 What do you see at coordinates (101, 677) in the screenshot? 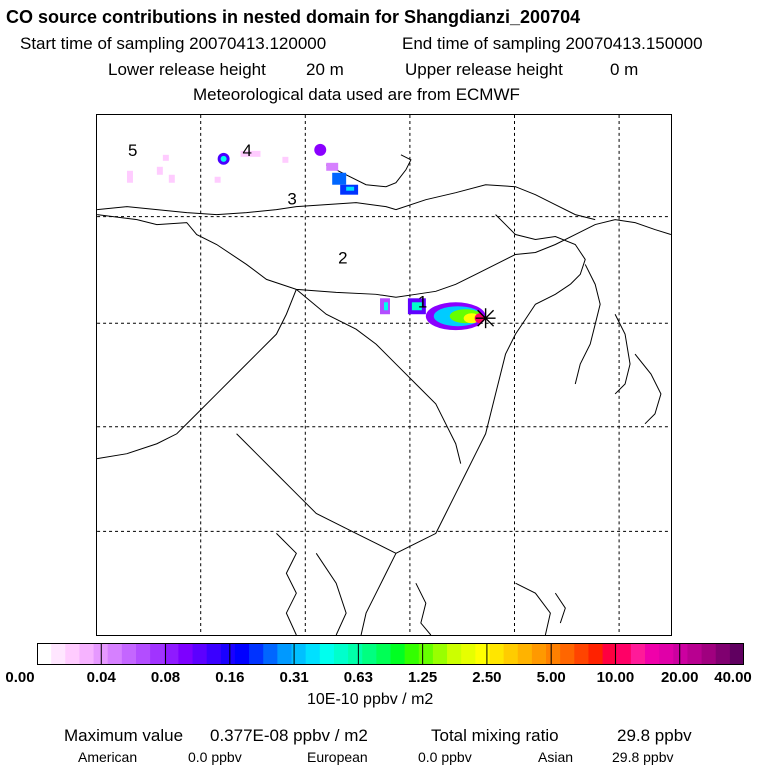
I see `colorbar-tick-label: 0.04` at bounding box center [101, 677].